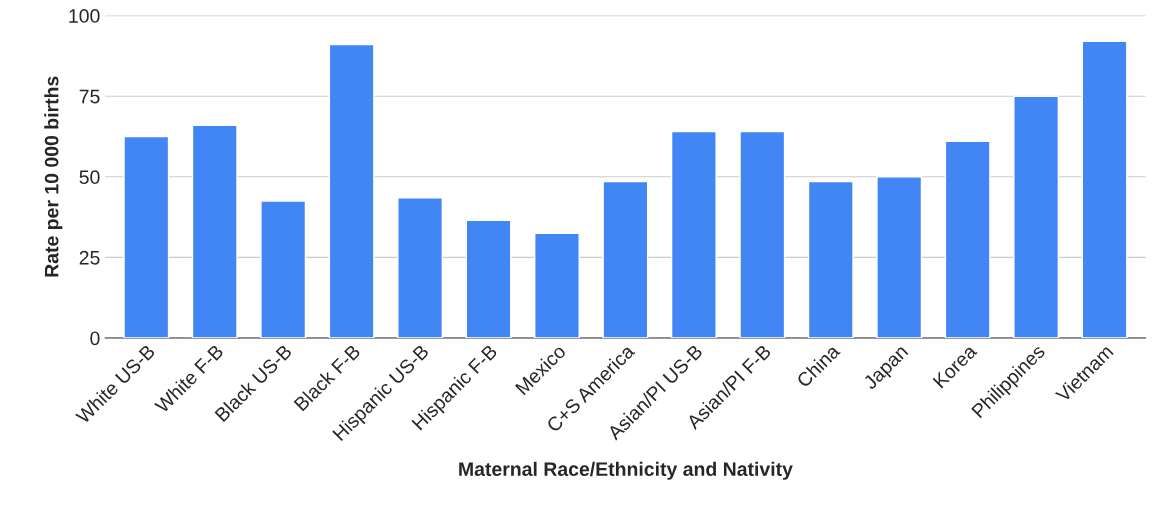 The image size is (1169, 520). What do you see at coordinates (84, 16) in the screenshot?
I see `y-tick-label: 100` at bounding box center [84, 16].